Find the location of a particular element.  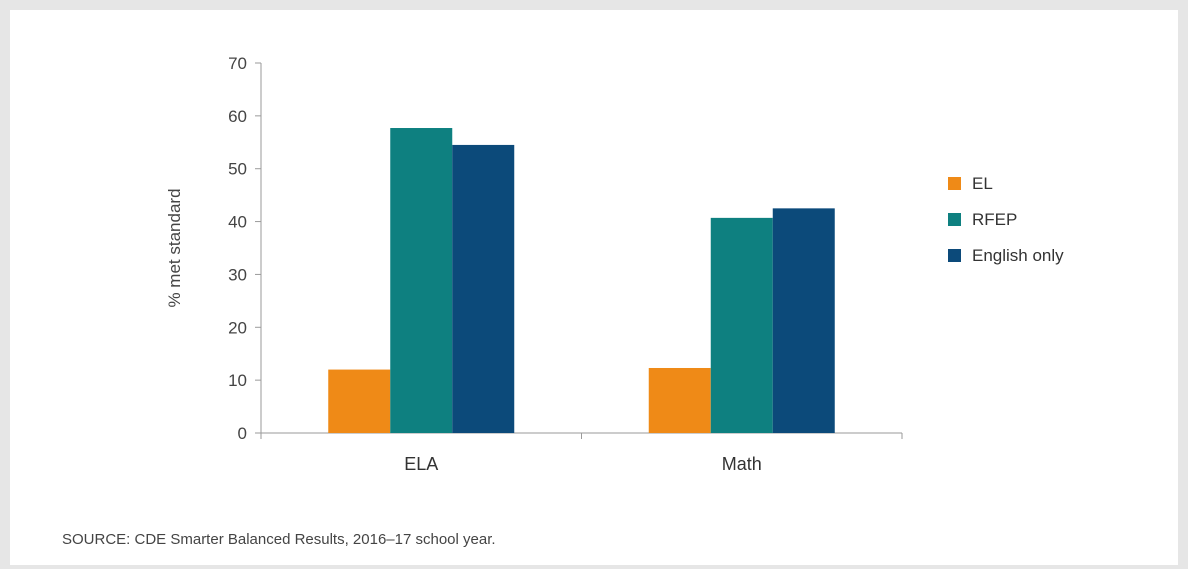

y-tick-label: 30 is located at coordinates (237, 274).